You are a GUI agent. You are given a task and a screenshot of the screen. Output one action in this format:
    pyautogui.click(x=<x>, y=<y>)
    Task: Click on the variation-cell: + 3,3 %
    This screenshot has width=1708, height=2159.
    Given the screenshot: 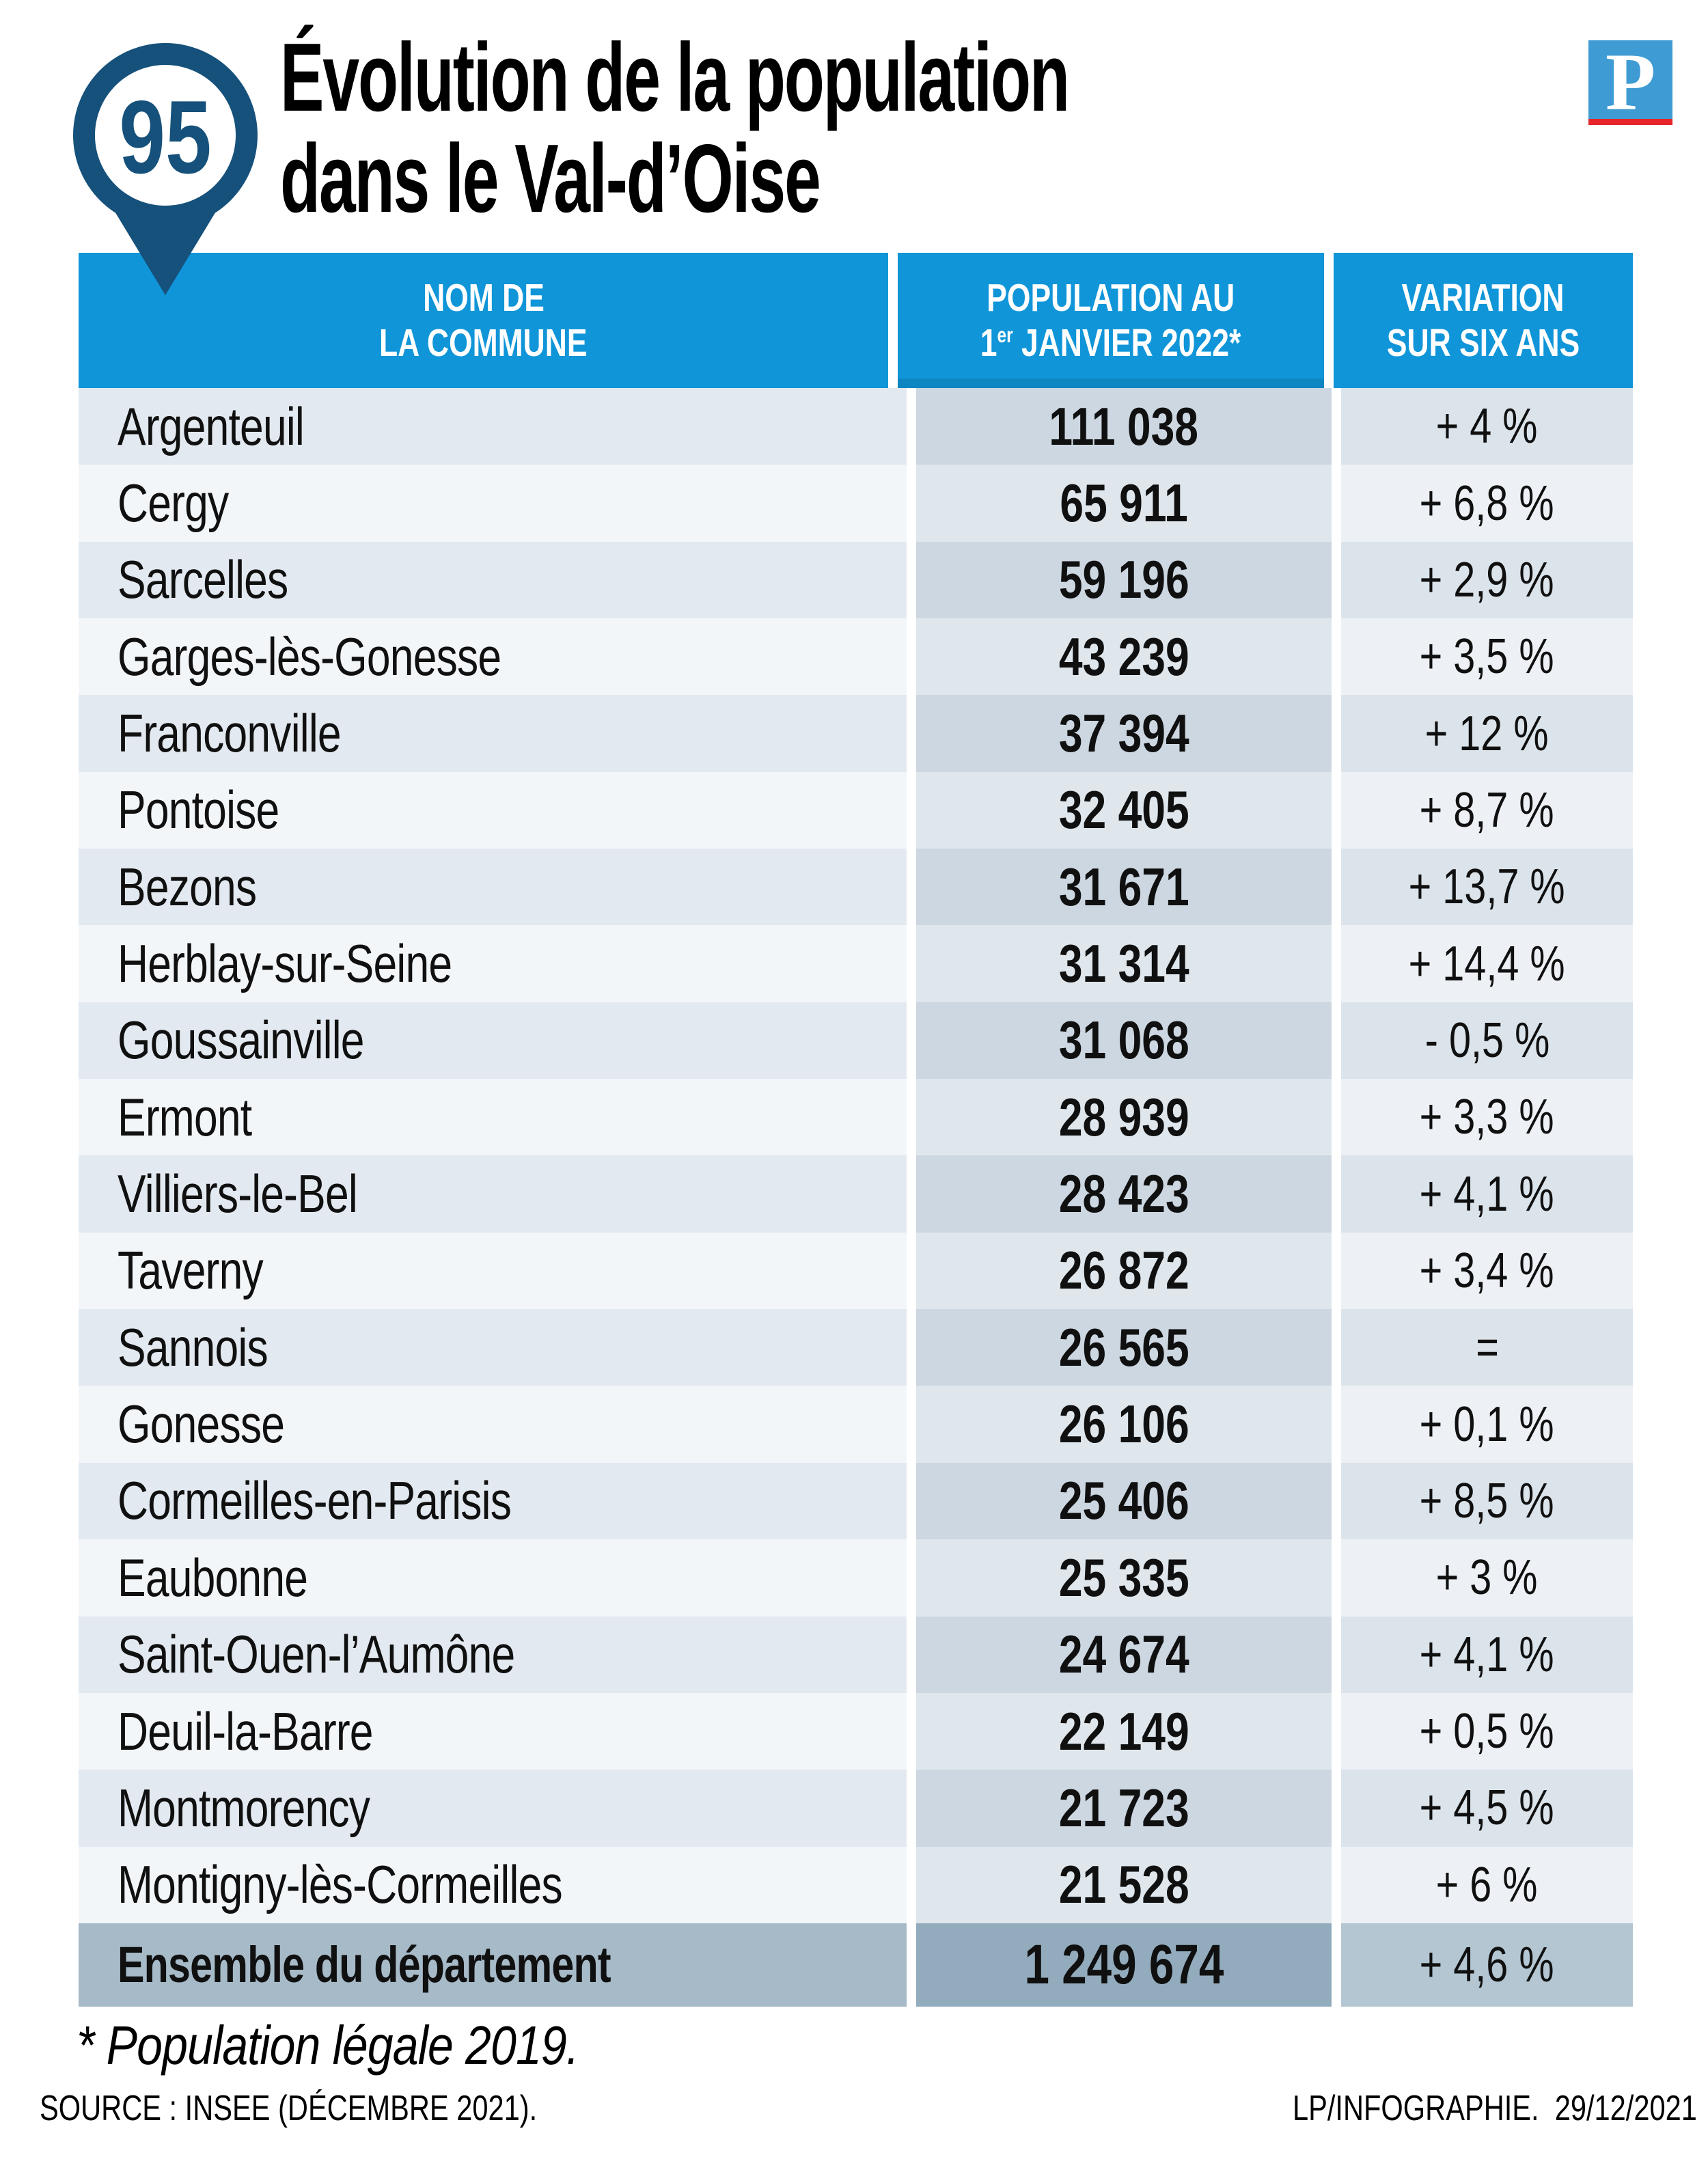 What is the action you would take?
    pyautogui.click(x=1487, y=1117)
    